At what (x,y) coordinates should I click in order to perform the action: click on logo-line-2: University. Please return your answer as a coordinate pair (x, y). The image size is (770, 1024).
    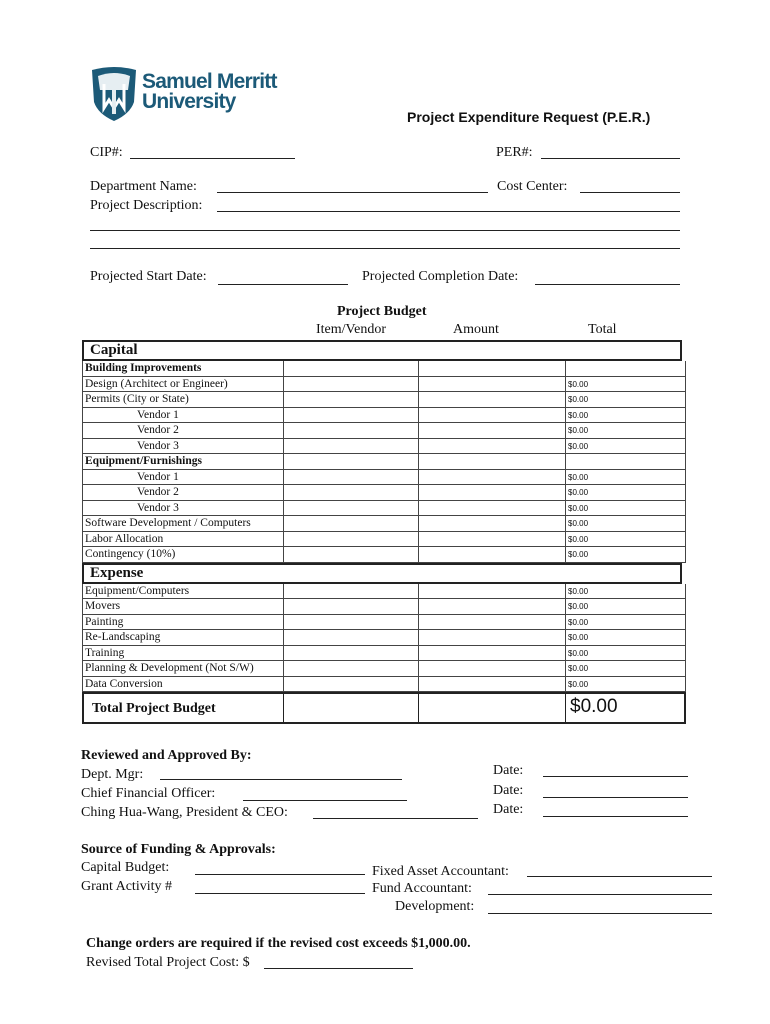
    Looking at the image, I should click on (189, 101).